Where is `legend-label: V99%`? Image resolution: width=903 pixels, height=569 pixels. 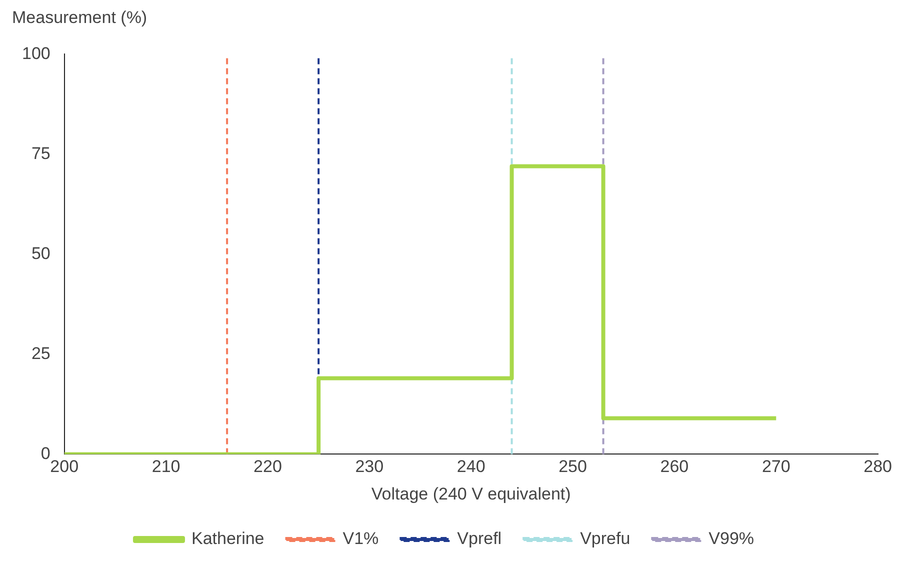 legend-label: V99% is located at coordinates (731, 538).